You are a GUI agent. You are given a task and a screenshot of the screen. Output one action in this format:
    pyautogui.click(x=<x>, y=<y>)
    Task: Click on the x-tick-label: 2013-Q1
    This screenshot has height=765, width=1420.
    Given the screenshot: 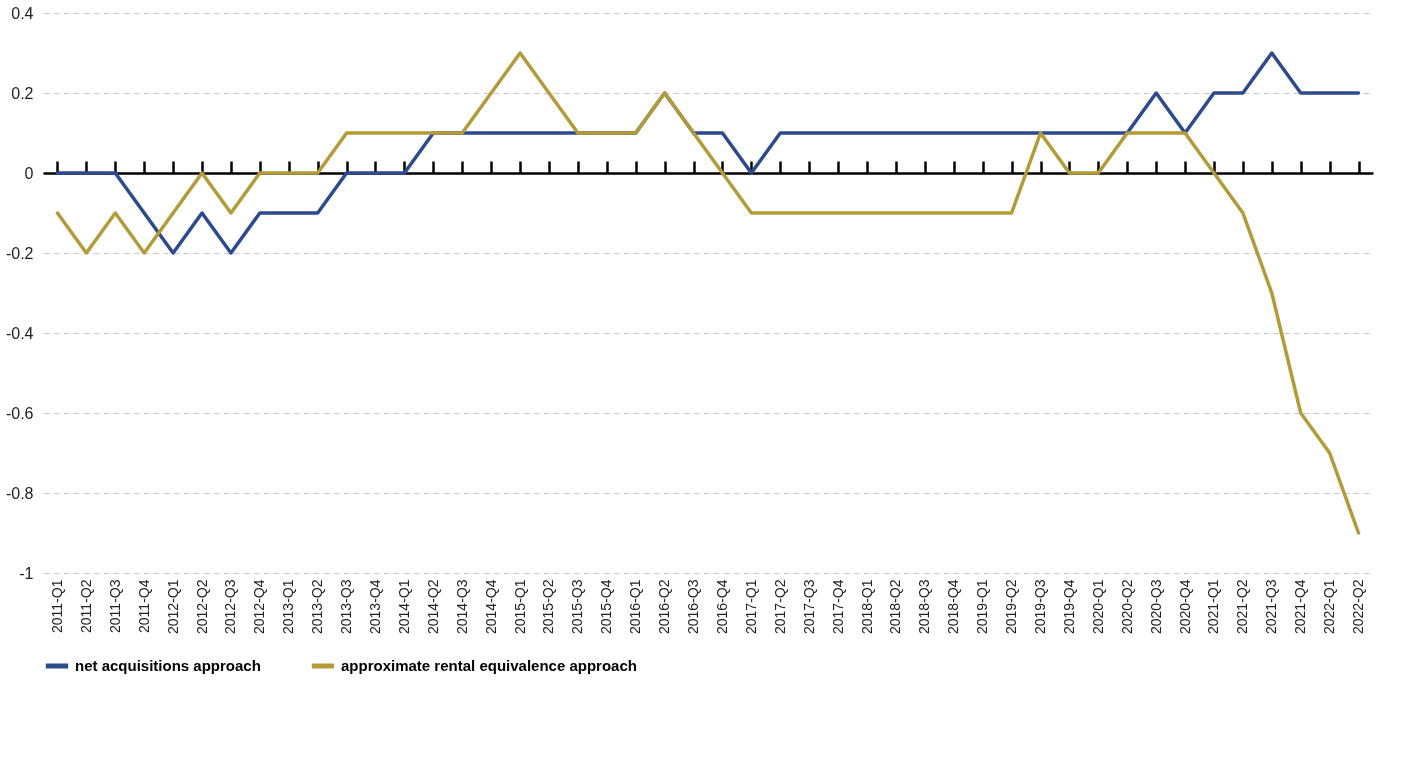 What is the action you would take?
    pyautogui.click(x=288, y=606)
    